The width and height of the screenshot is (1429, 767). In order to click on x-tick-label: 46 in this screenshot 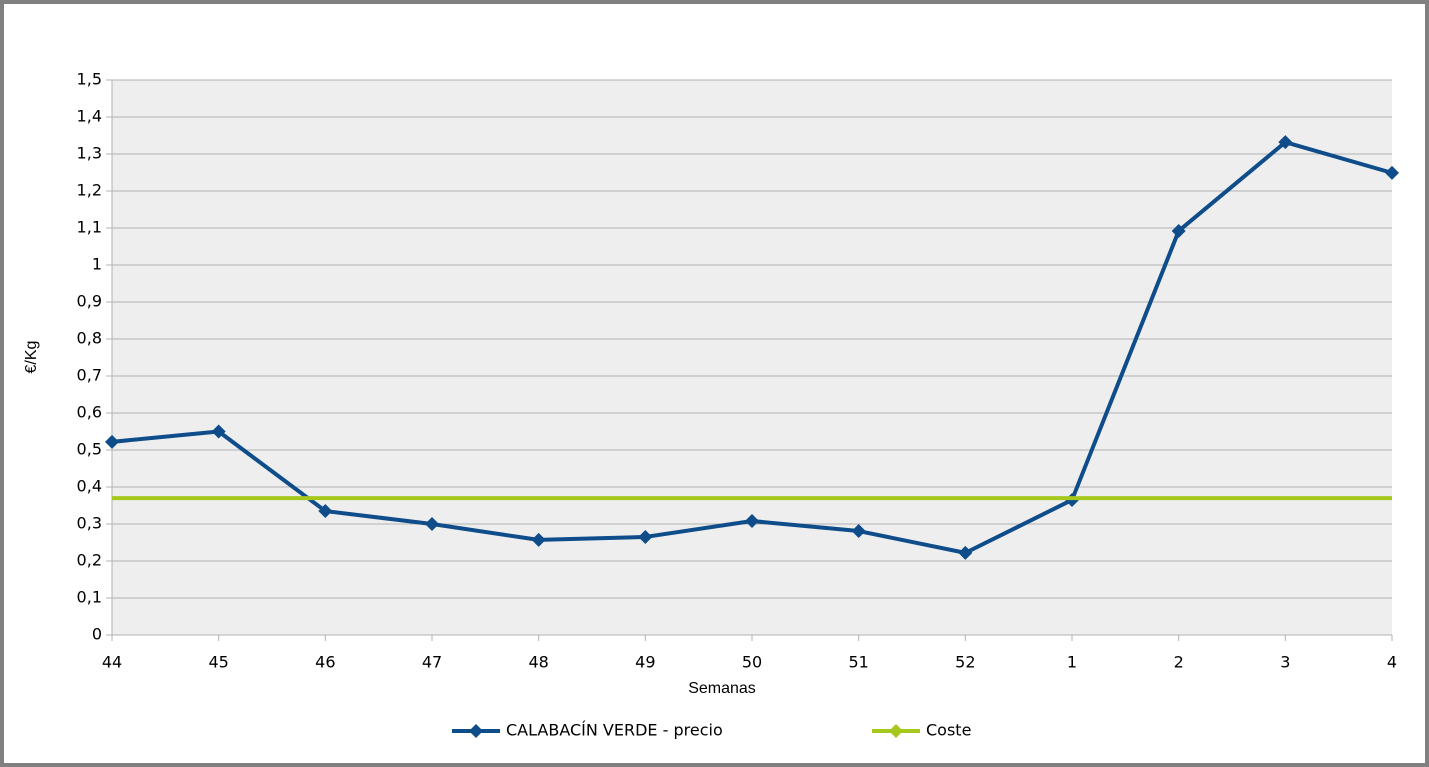, I will do `click(325, 662)`.